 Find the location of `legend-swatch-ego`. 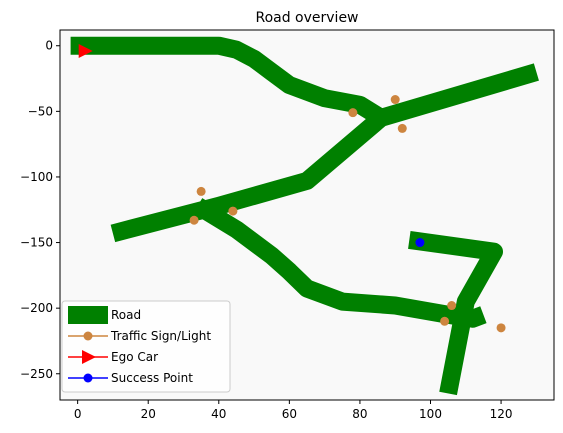

legend-swatch-ego is located at coordinates (89, 357).